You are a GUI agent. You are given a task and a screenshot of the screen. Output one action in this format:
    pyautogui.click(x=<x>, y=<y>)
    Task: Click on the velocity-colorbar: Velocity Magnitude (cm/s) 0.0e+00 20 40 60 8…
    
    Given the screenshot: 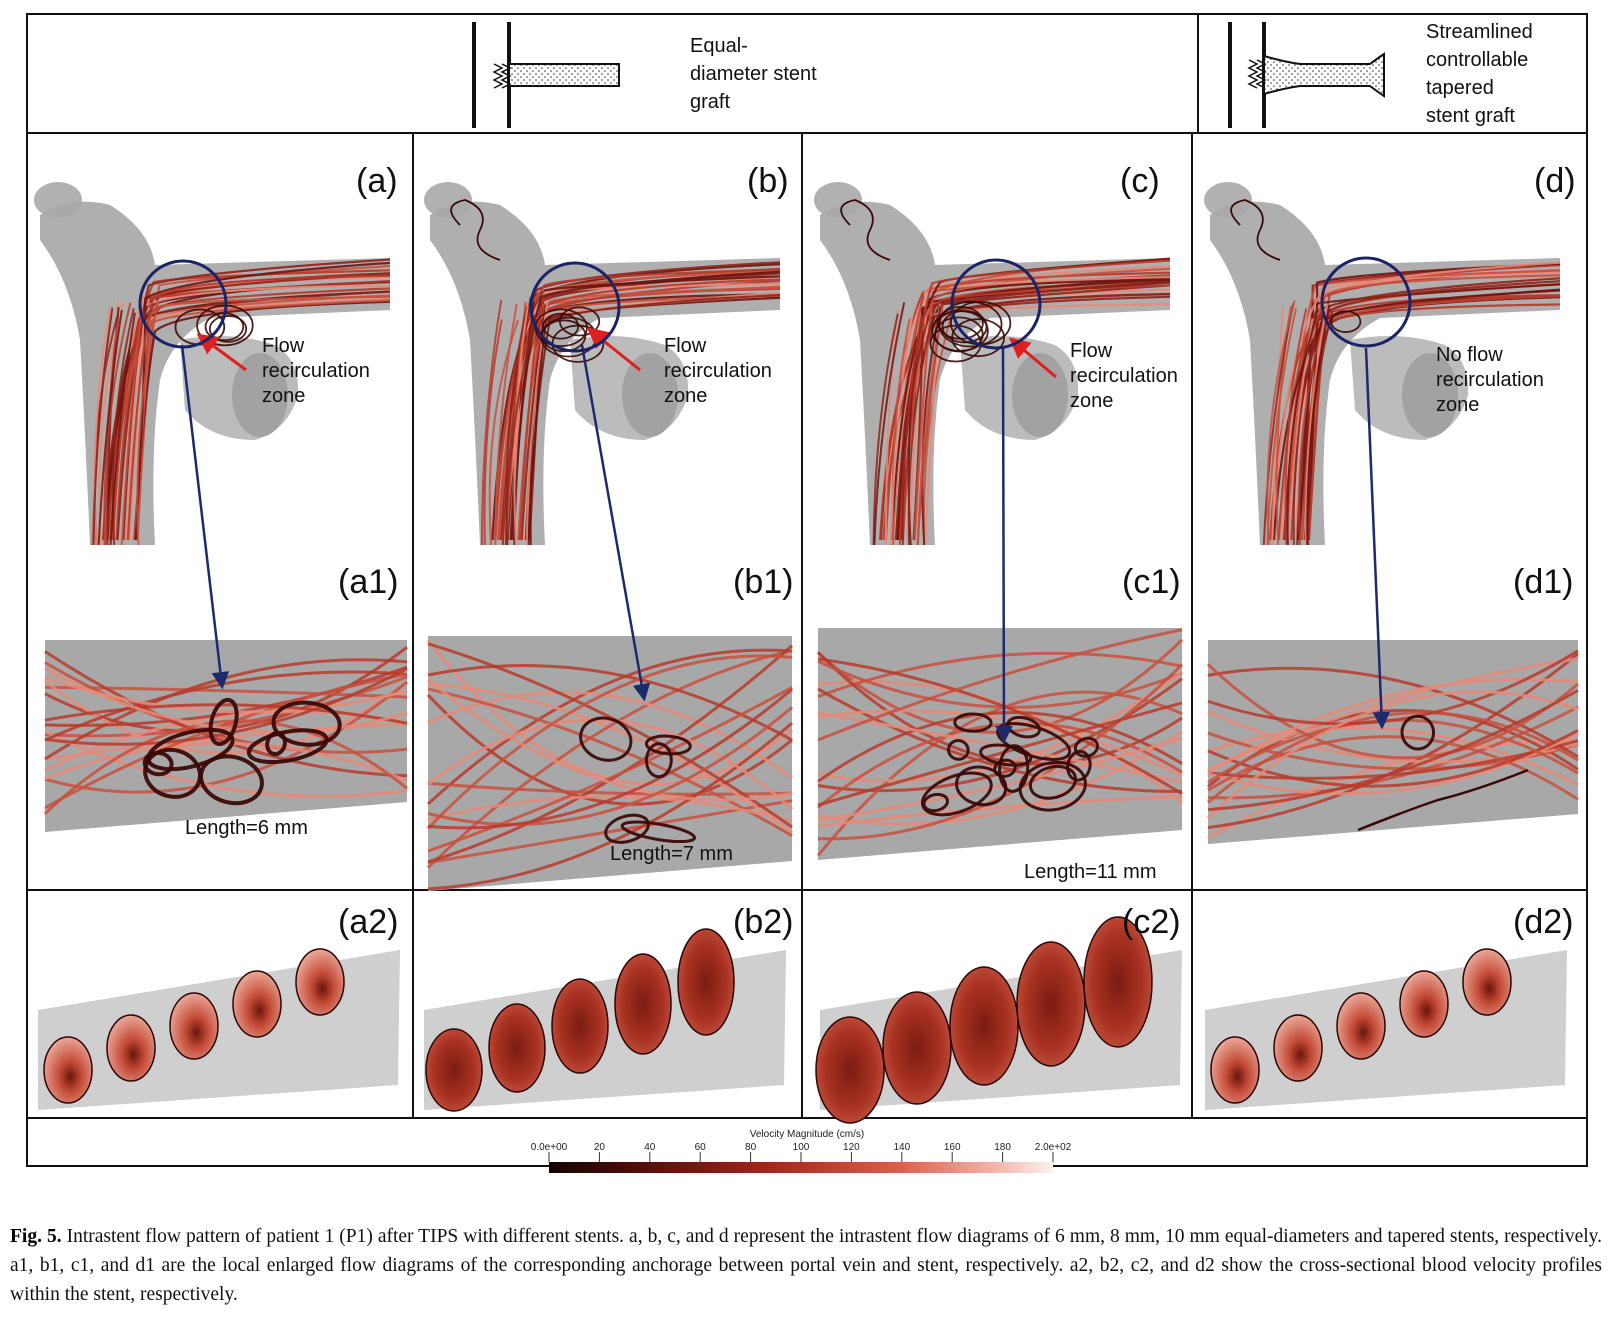 What is the action you would take?
    pyautogui.click(x=801, y=1151)
    